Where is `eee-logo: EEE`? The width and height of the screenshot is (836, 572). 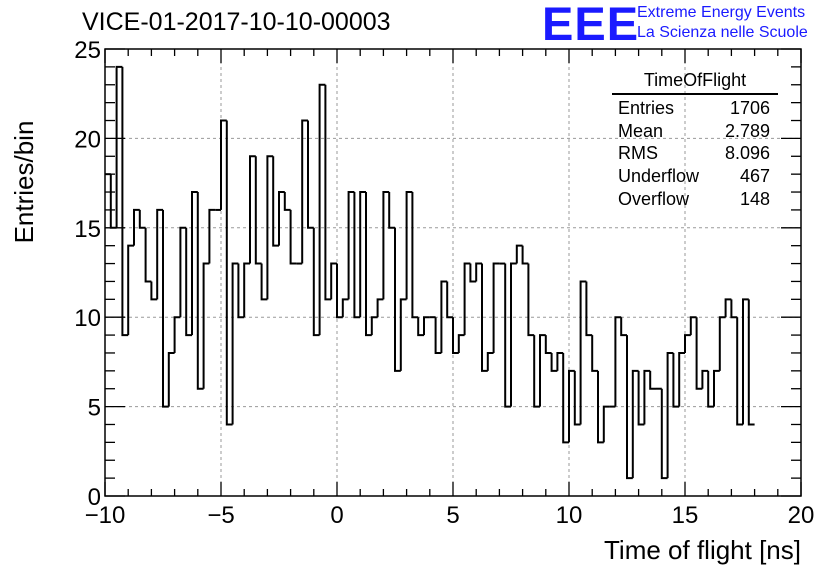 eee-logo: EEE is located at coordinates (591, 25).